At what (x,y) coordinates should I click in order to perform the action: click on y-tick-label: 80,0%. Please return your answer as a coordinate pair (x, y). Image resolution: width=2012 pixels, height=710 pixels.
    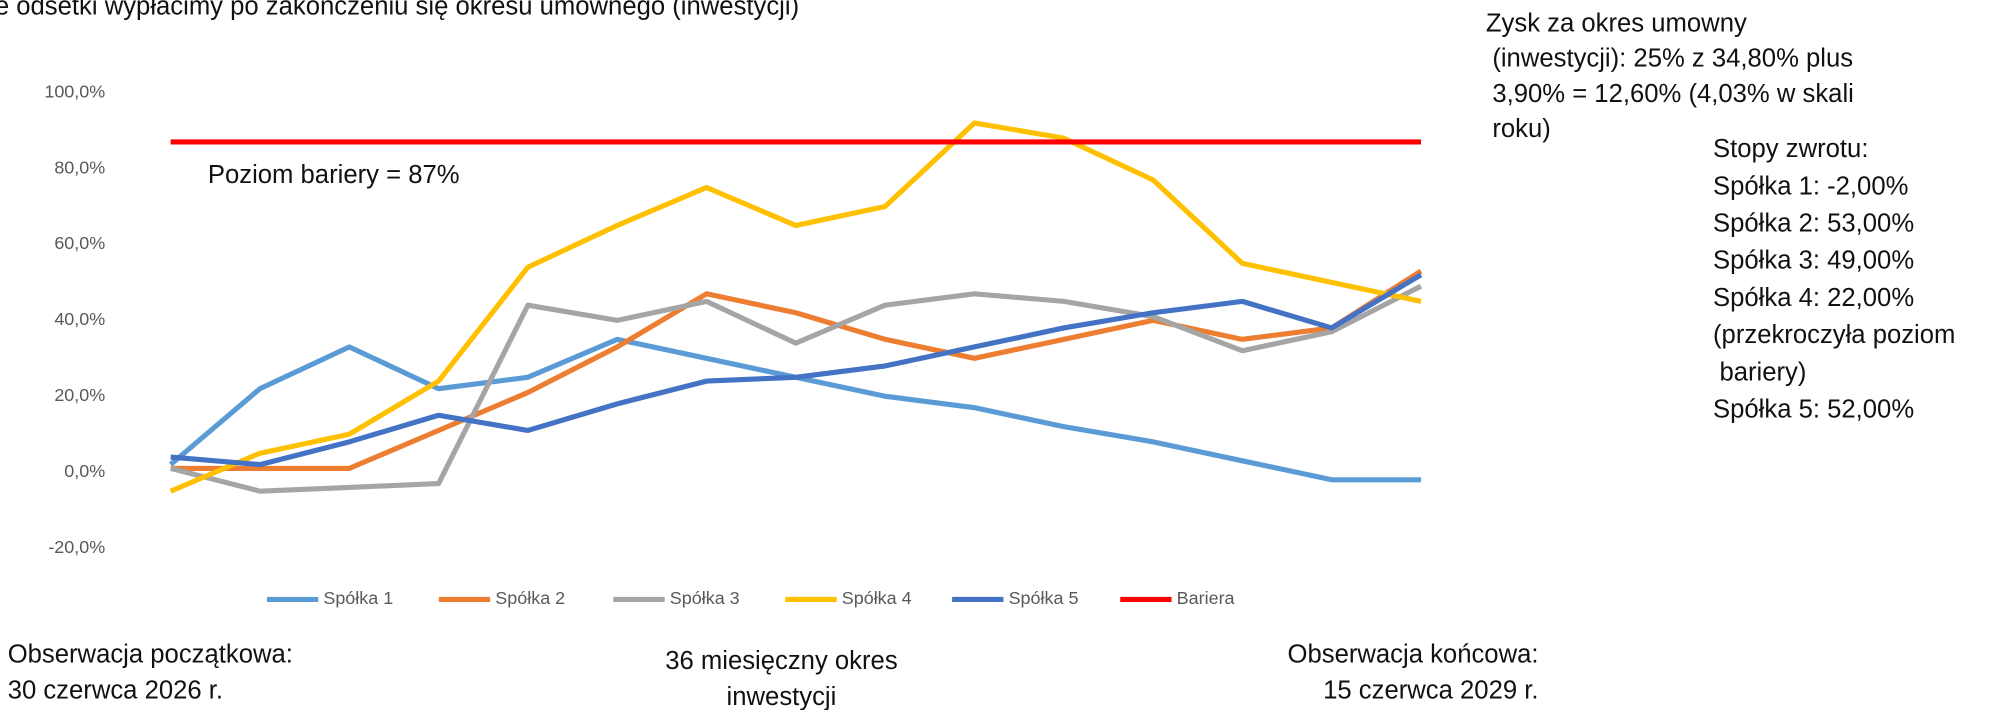
    Looking at the image, I should click on (79, 167).